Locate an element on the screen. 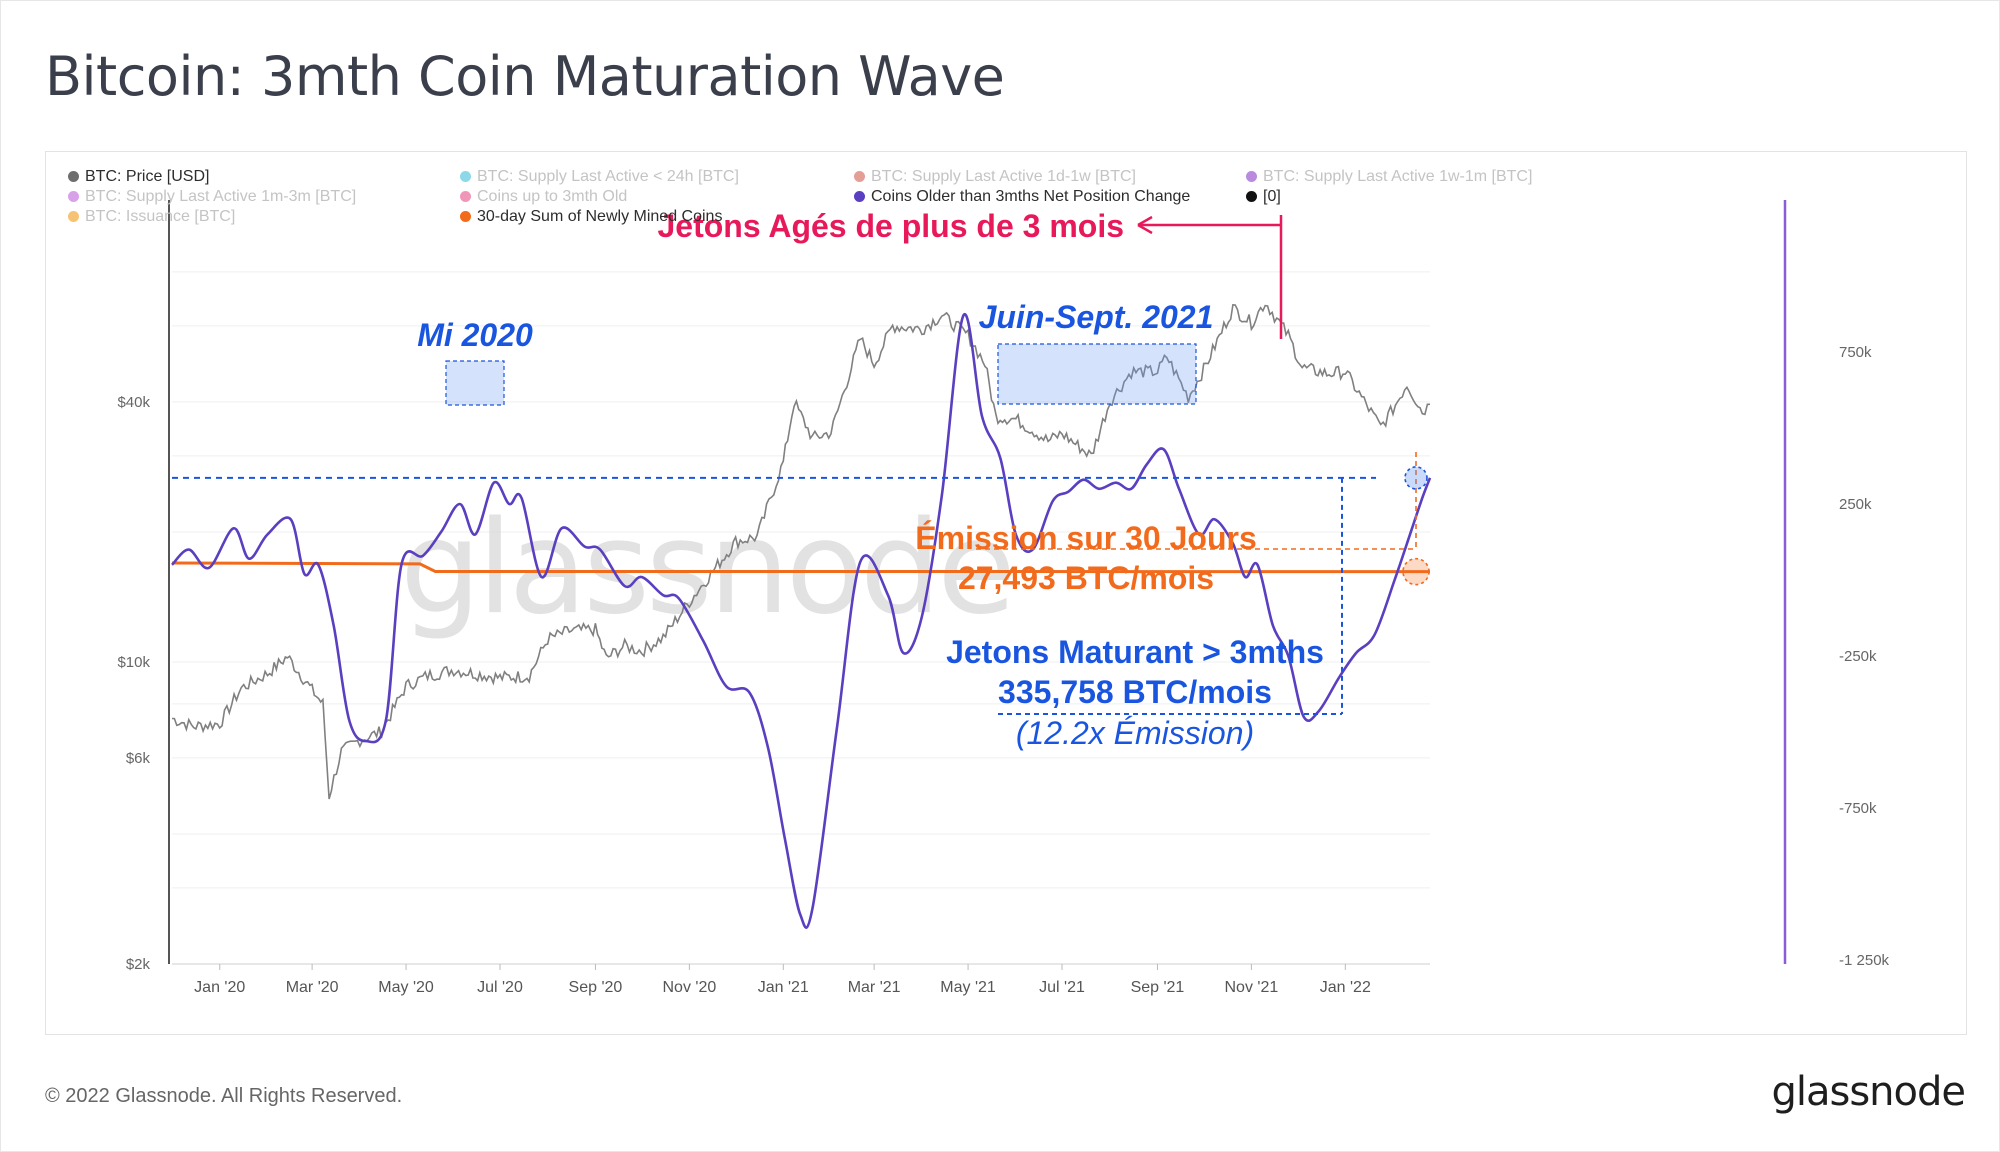  watermark: glassnode is located at coordinates (706, 568).